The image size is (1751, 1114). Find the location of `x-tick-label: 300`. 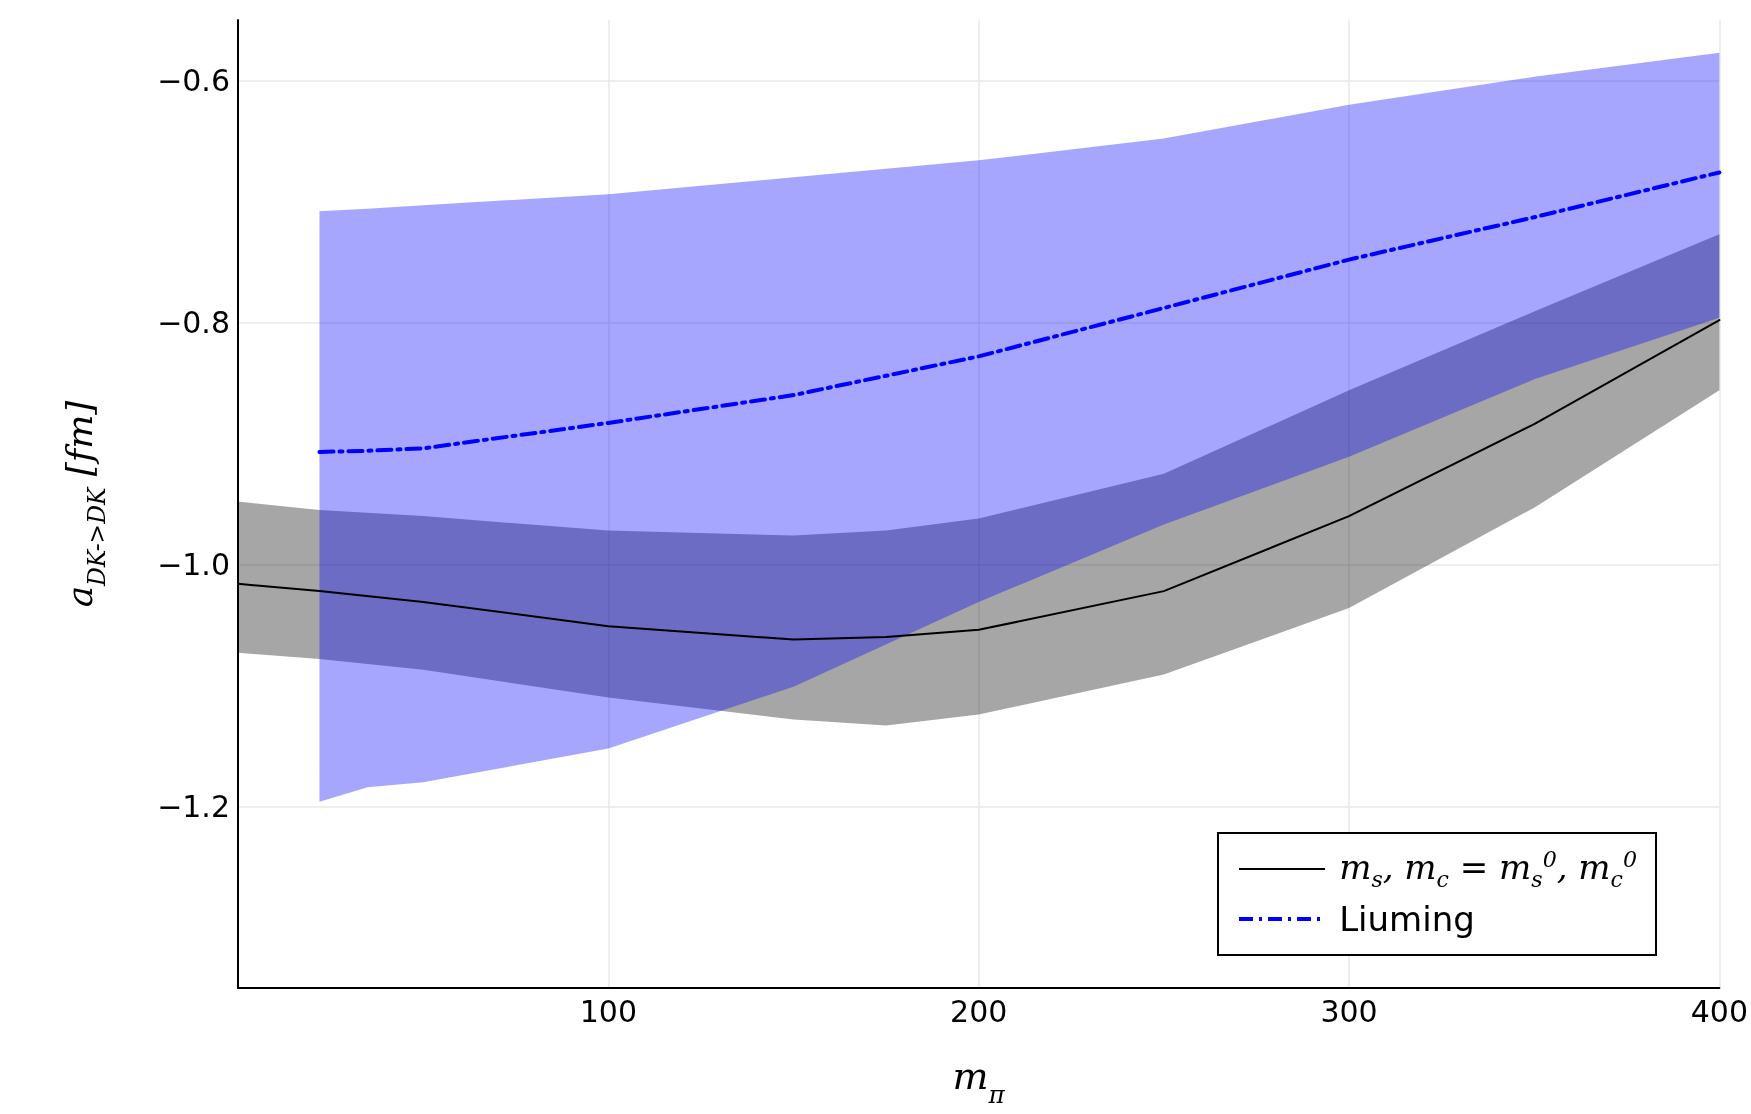

x-tick-label: 300 is located at coordinates (1349, 1011).